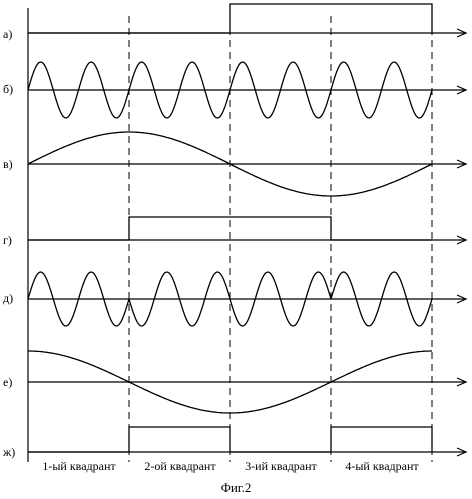  I want to click on quadrant-label-3: 3-ий квадрант, so click(281, 466).